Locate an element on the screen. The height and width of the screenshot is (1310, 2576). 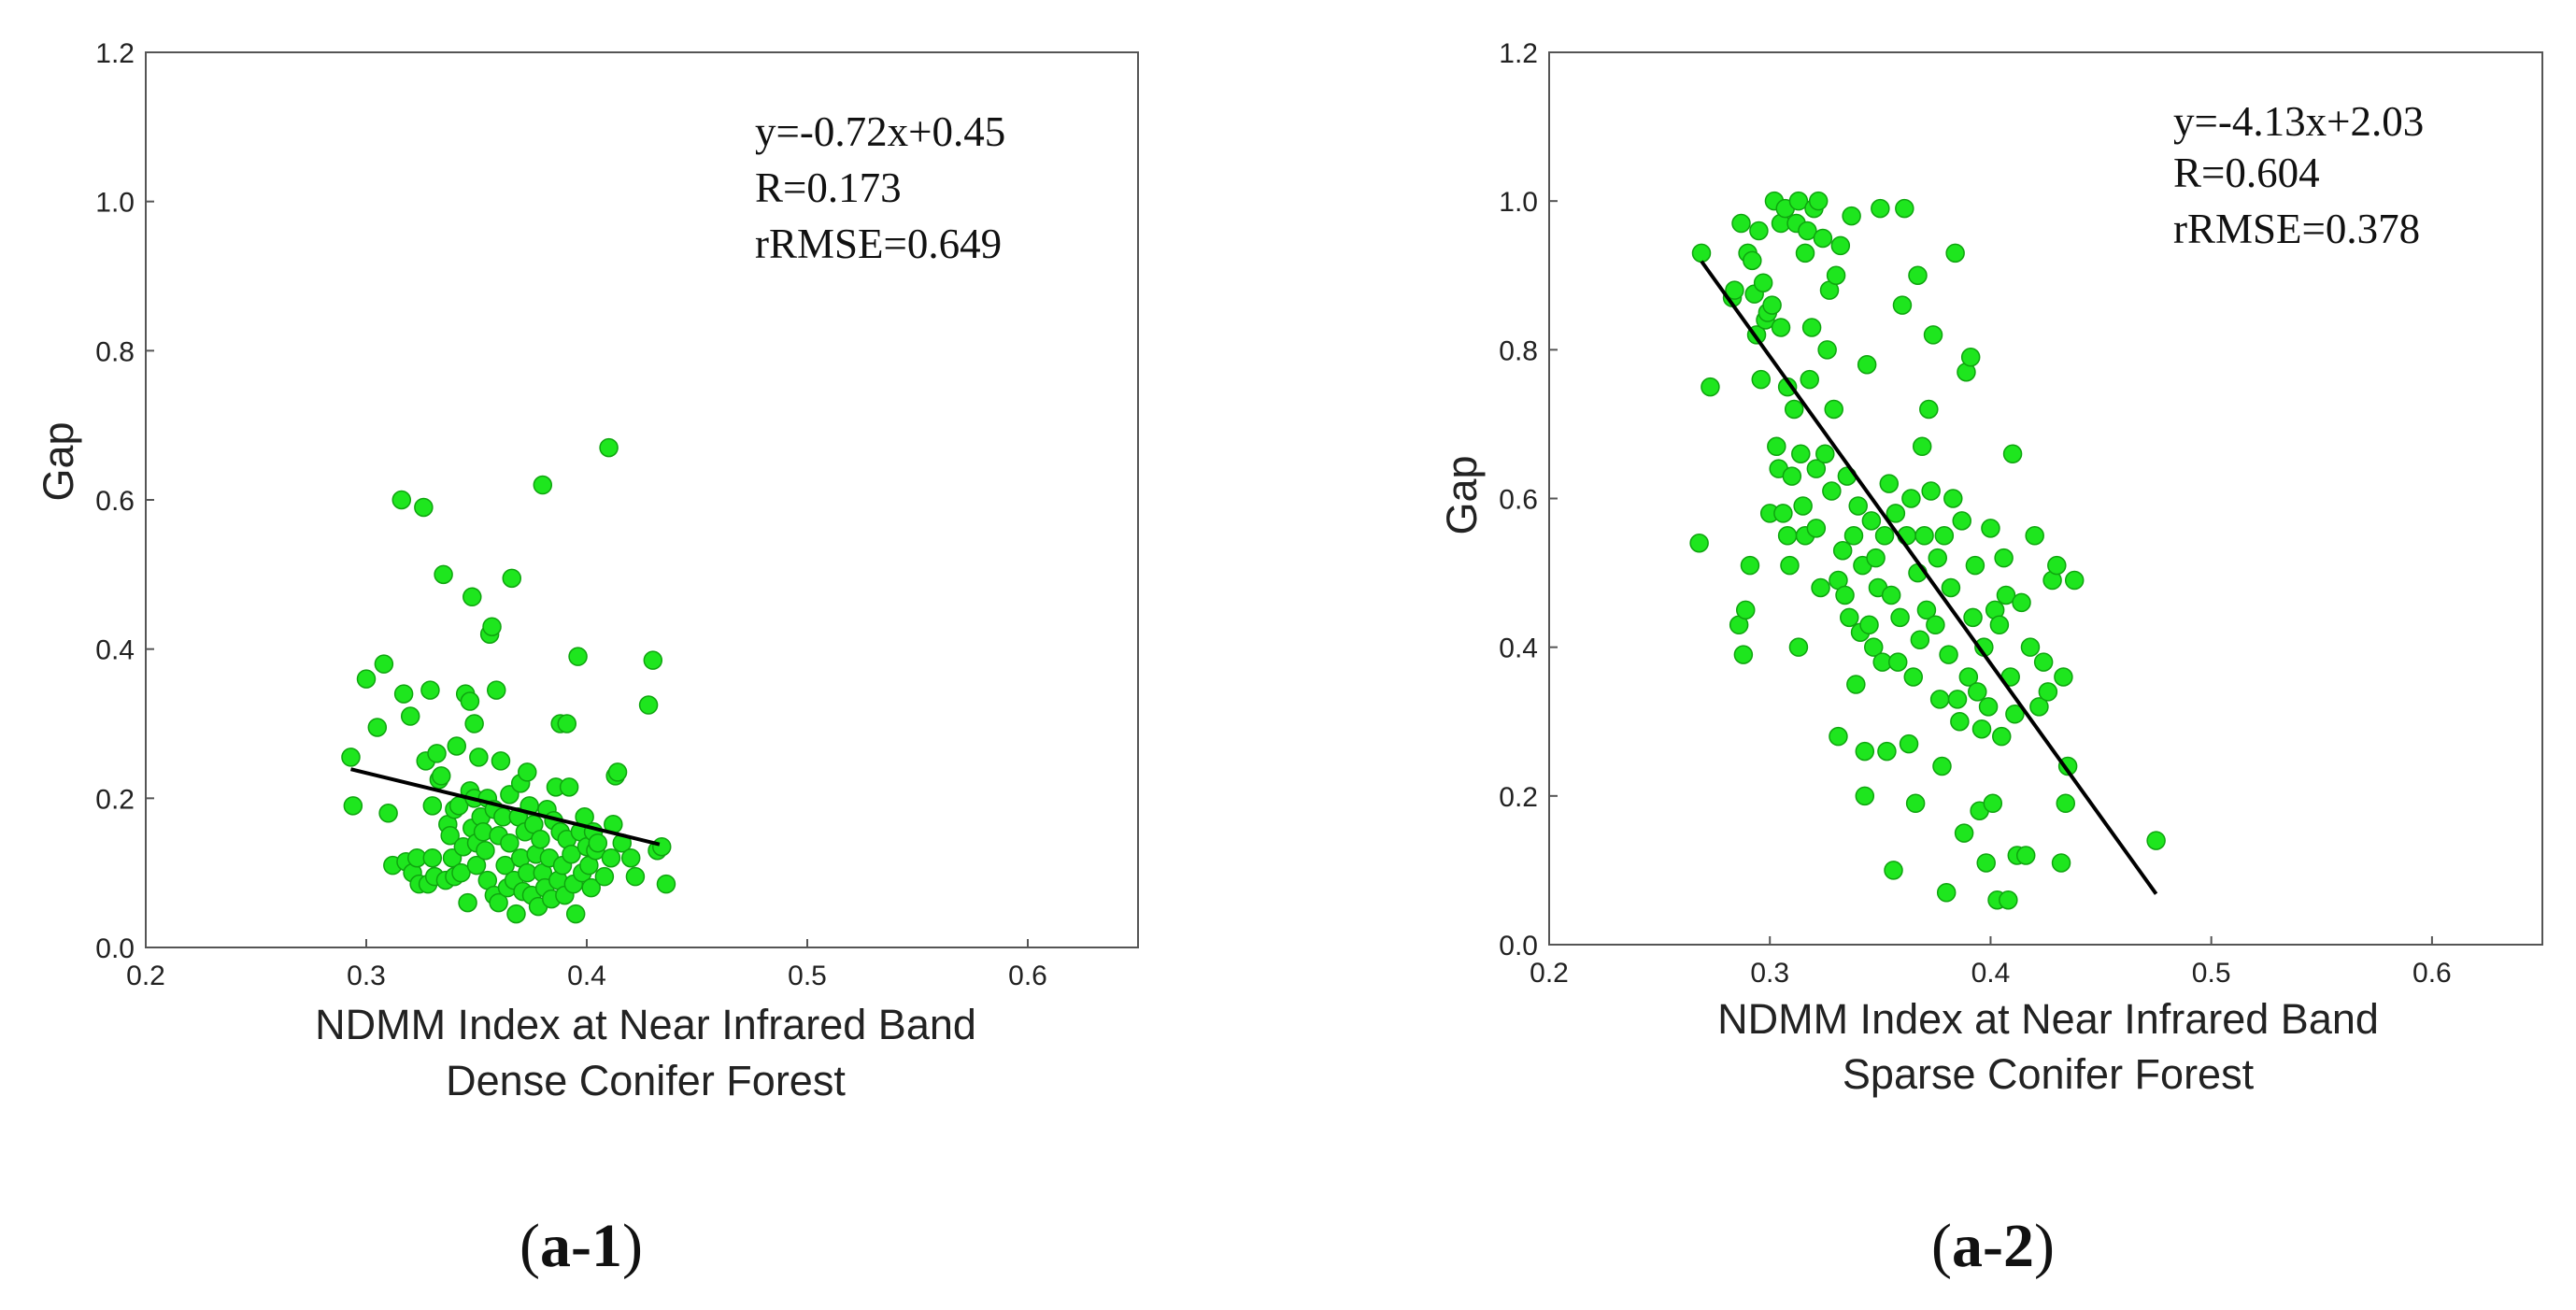
y-tick-label: 0.6 is located at coordinates (115, 502).